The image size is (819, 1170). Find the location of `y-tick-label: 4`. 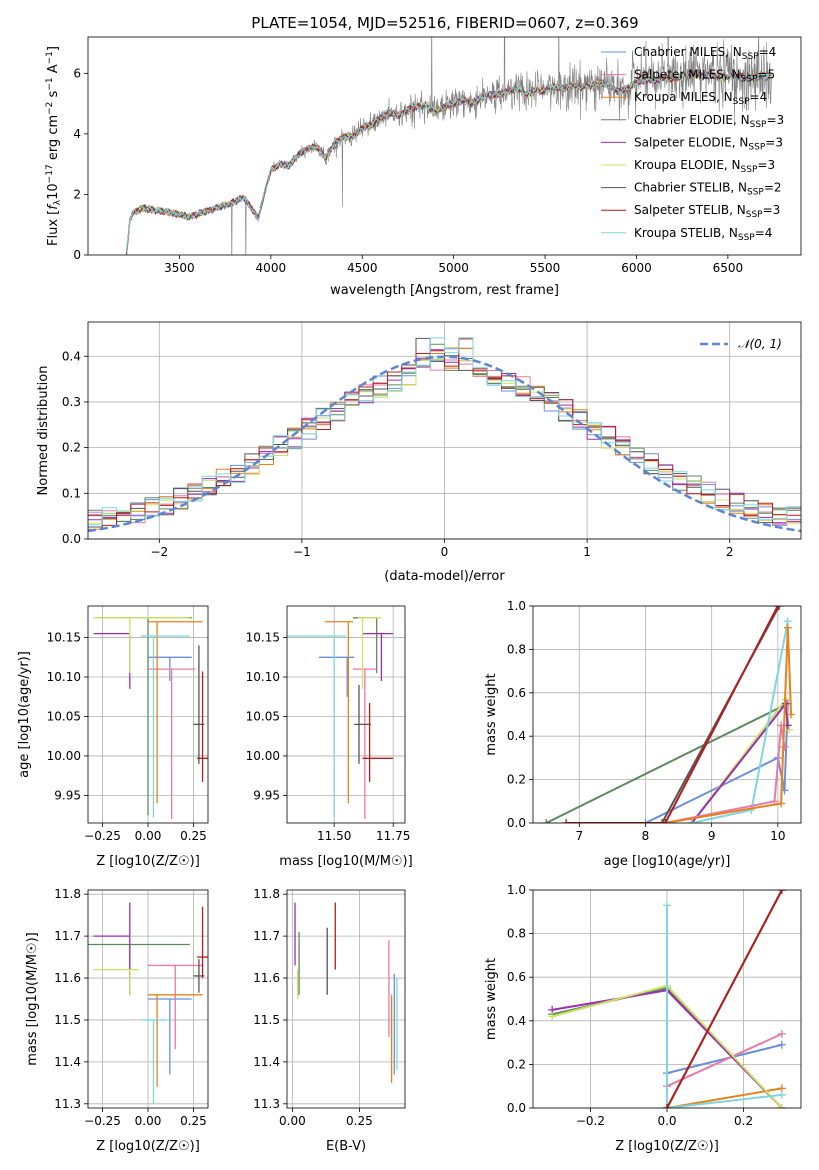

y-tick-label: 4 is located at coordinates (77, 134).